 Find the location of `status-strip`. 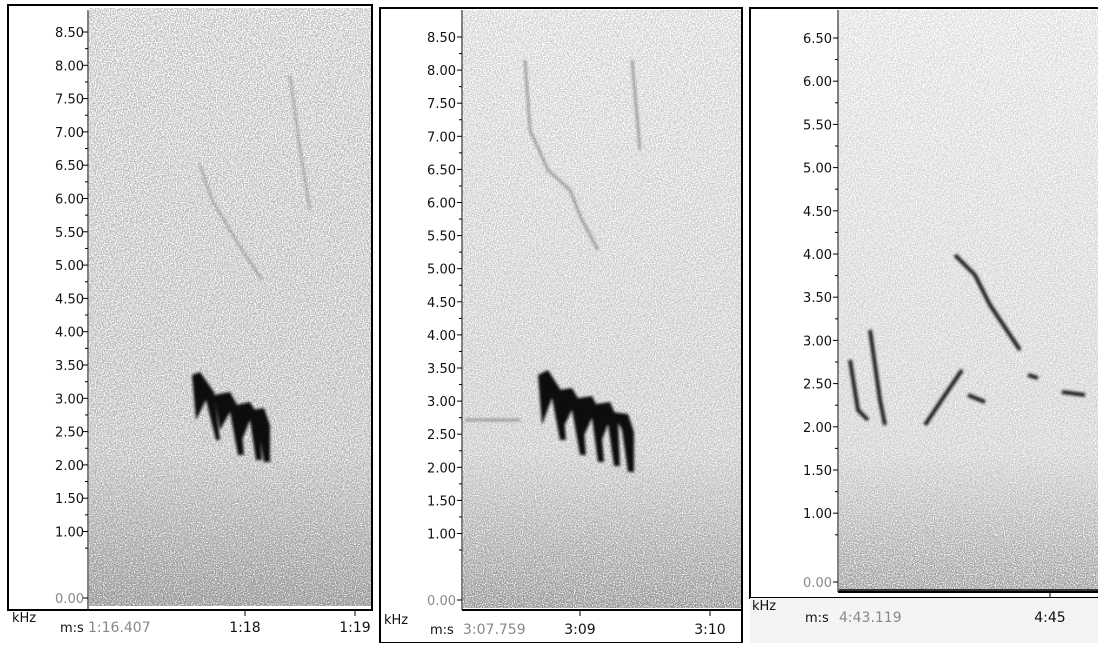

status-strip is located at coordinates (924, 620).